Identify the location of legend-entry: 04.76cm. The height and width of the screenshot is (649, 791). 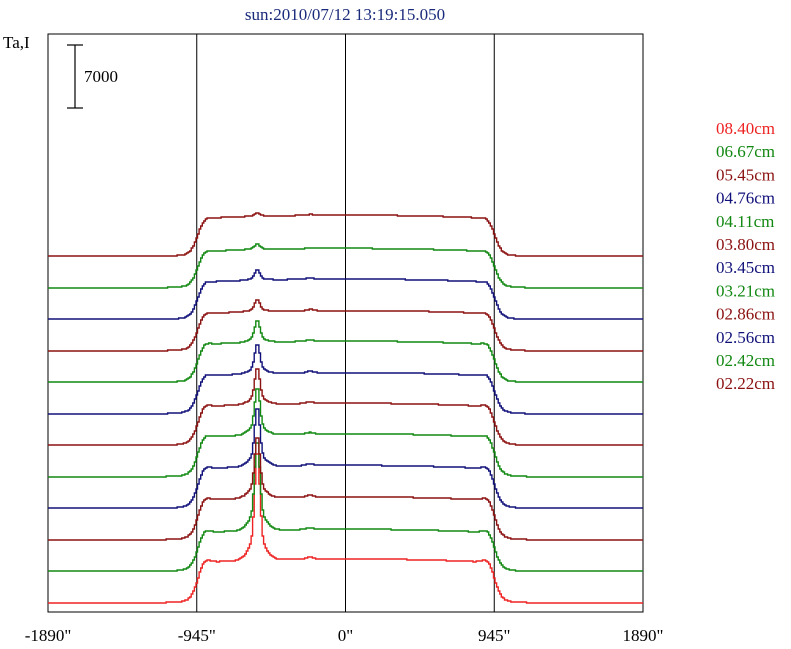
(745, 198).